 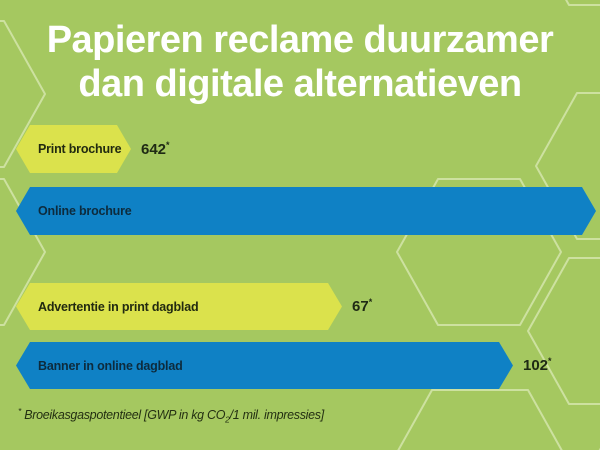 I want to click on footnote-text-pre: Broeikasgaspotentieel [GWP in kg CO, so click(x=123, y=415).